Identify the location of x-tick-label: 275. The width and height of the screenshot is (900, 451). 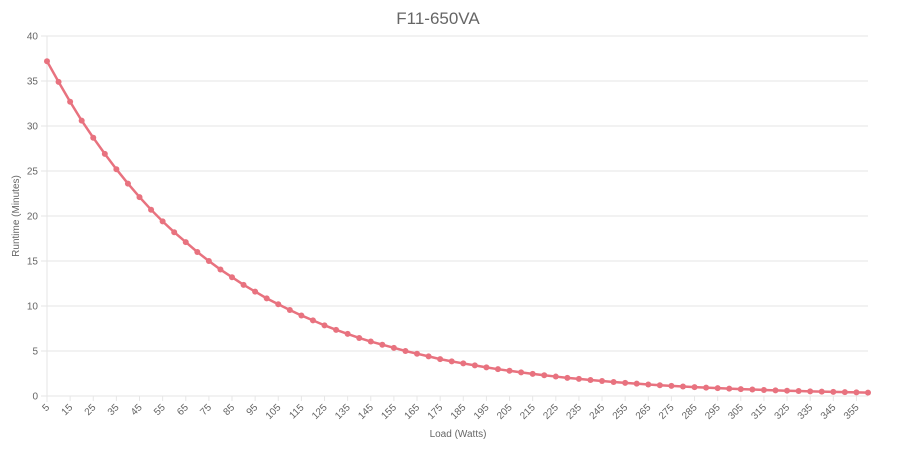
(667, 412).